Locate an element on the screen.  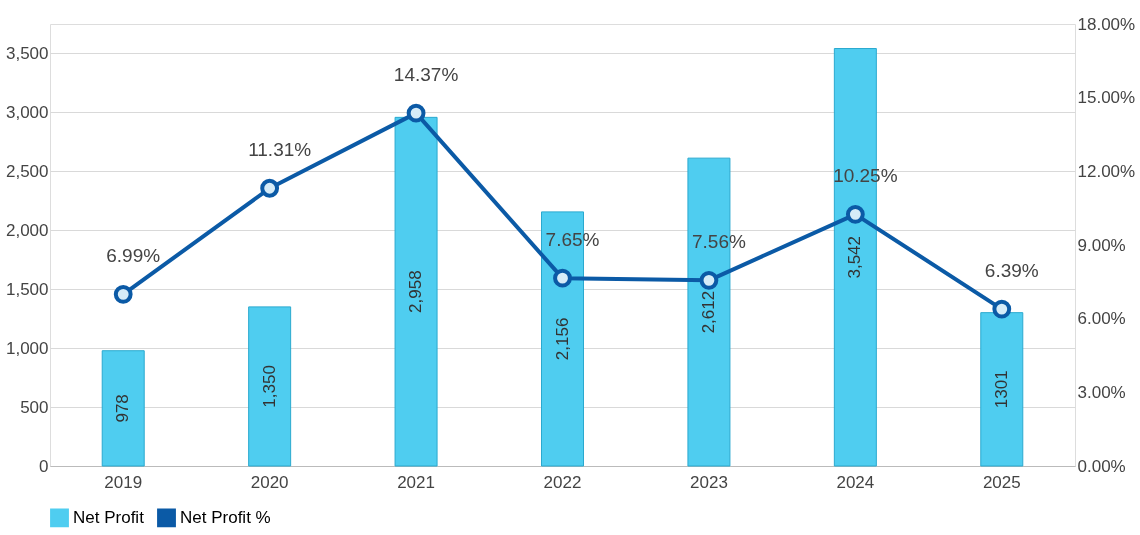
y-tick-label: 2,000 is located at coordinates (27, 230).